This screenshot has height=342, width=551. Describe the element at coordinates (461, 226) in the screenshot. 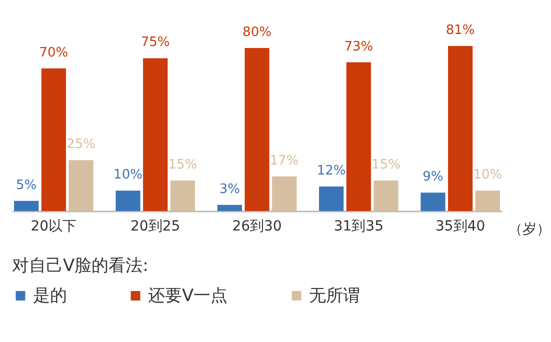

I see `x-tick-label: 35到40` at that location.